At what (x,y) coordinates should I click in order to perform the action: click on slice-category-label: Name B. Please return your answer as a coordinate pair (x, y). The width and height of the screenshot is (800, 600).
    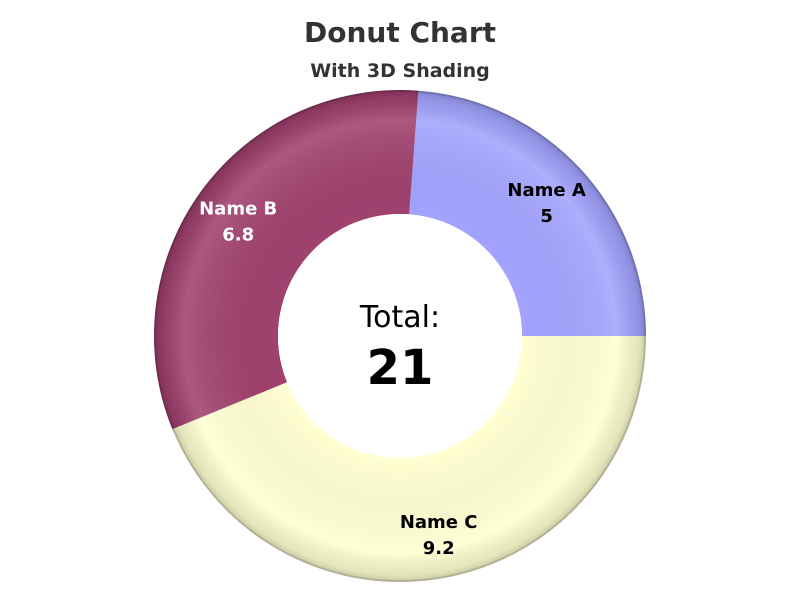
    Looking at the image, I should click on (238, 208).